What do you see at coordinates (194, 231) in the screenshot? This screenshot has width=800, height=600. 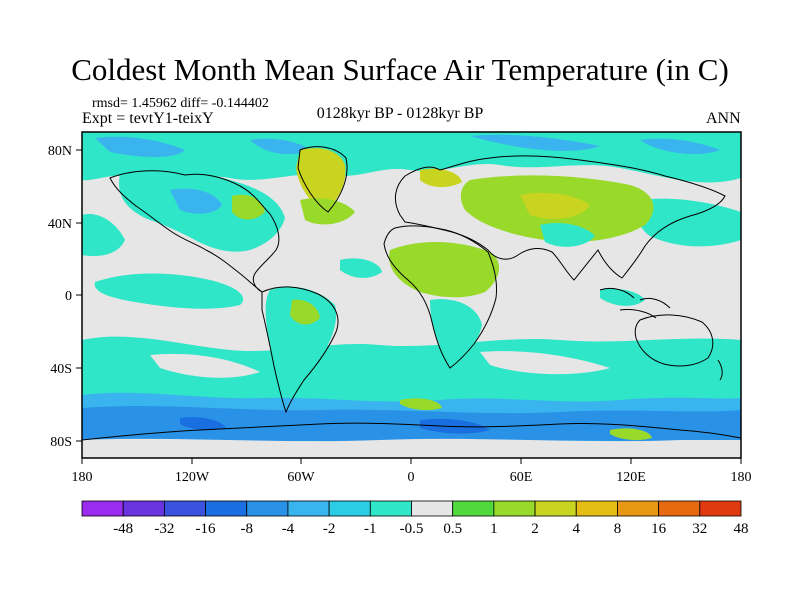 I see `coast-north-america` at bounding box center [194, 231].